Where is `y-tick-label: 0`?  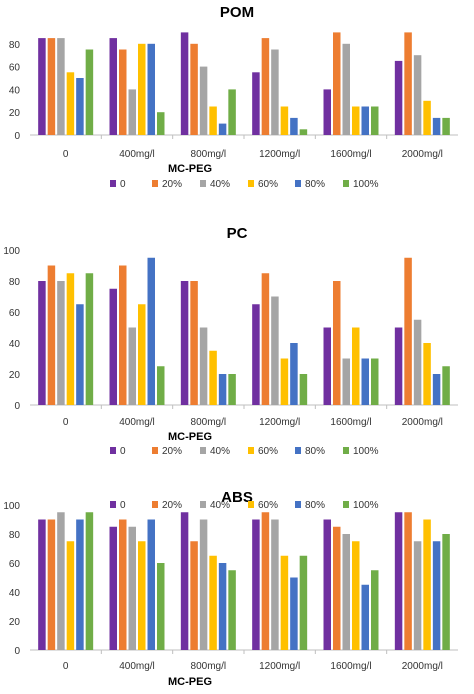 y-tick-label: 0 is located at coordinates (17, 406).